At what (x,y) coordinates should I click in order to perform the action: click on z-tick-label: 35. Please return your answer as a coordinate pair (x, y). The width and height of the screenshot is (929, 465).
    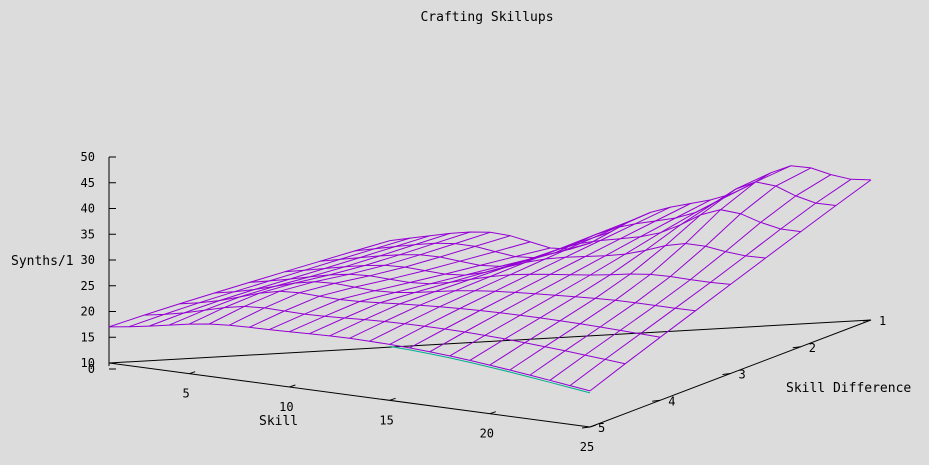
    Looking at the image, I should click on (88, 234).